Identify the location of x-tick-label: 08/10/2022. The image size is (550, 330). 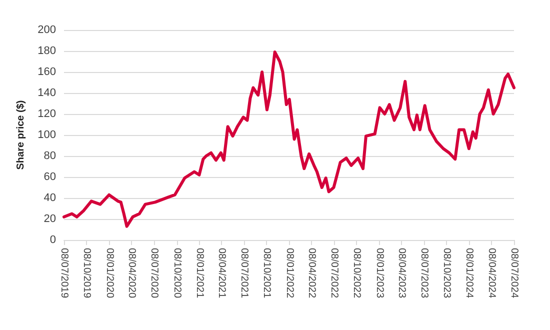
(356, 273).